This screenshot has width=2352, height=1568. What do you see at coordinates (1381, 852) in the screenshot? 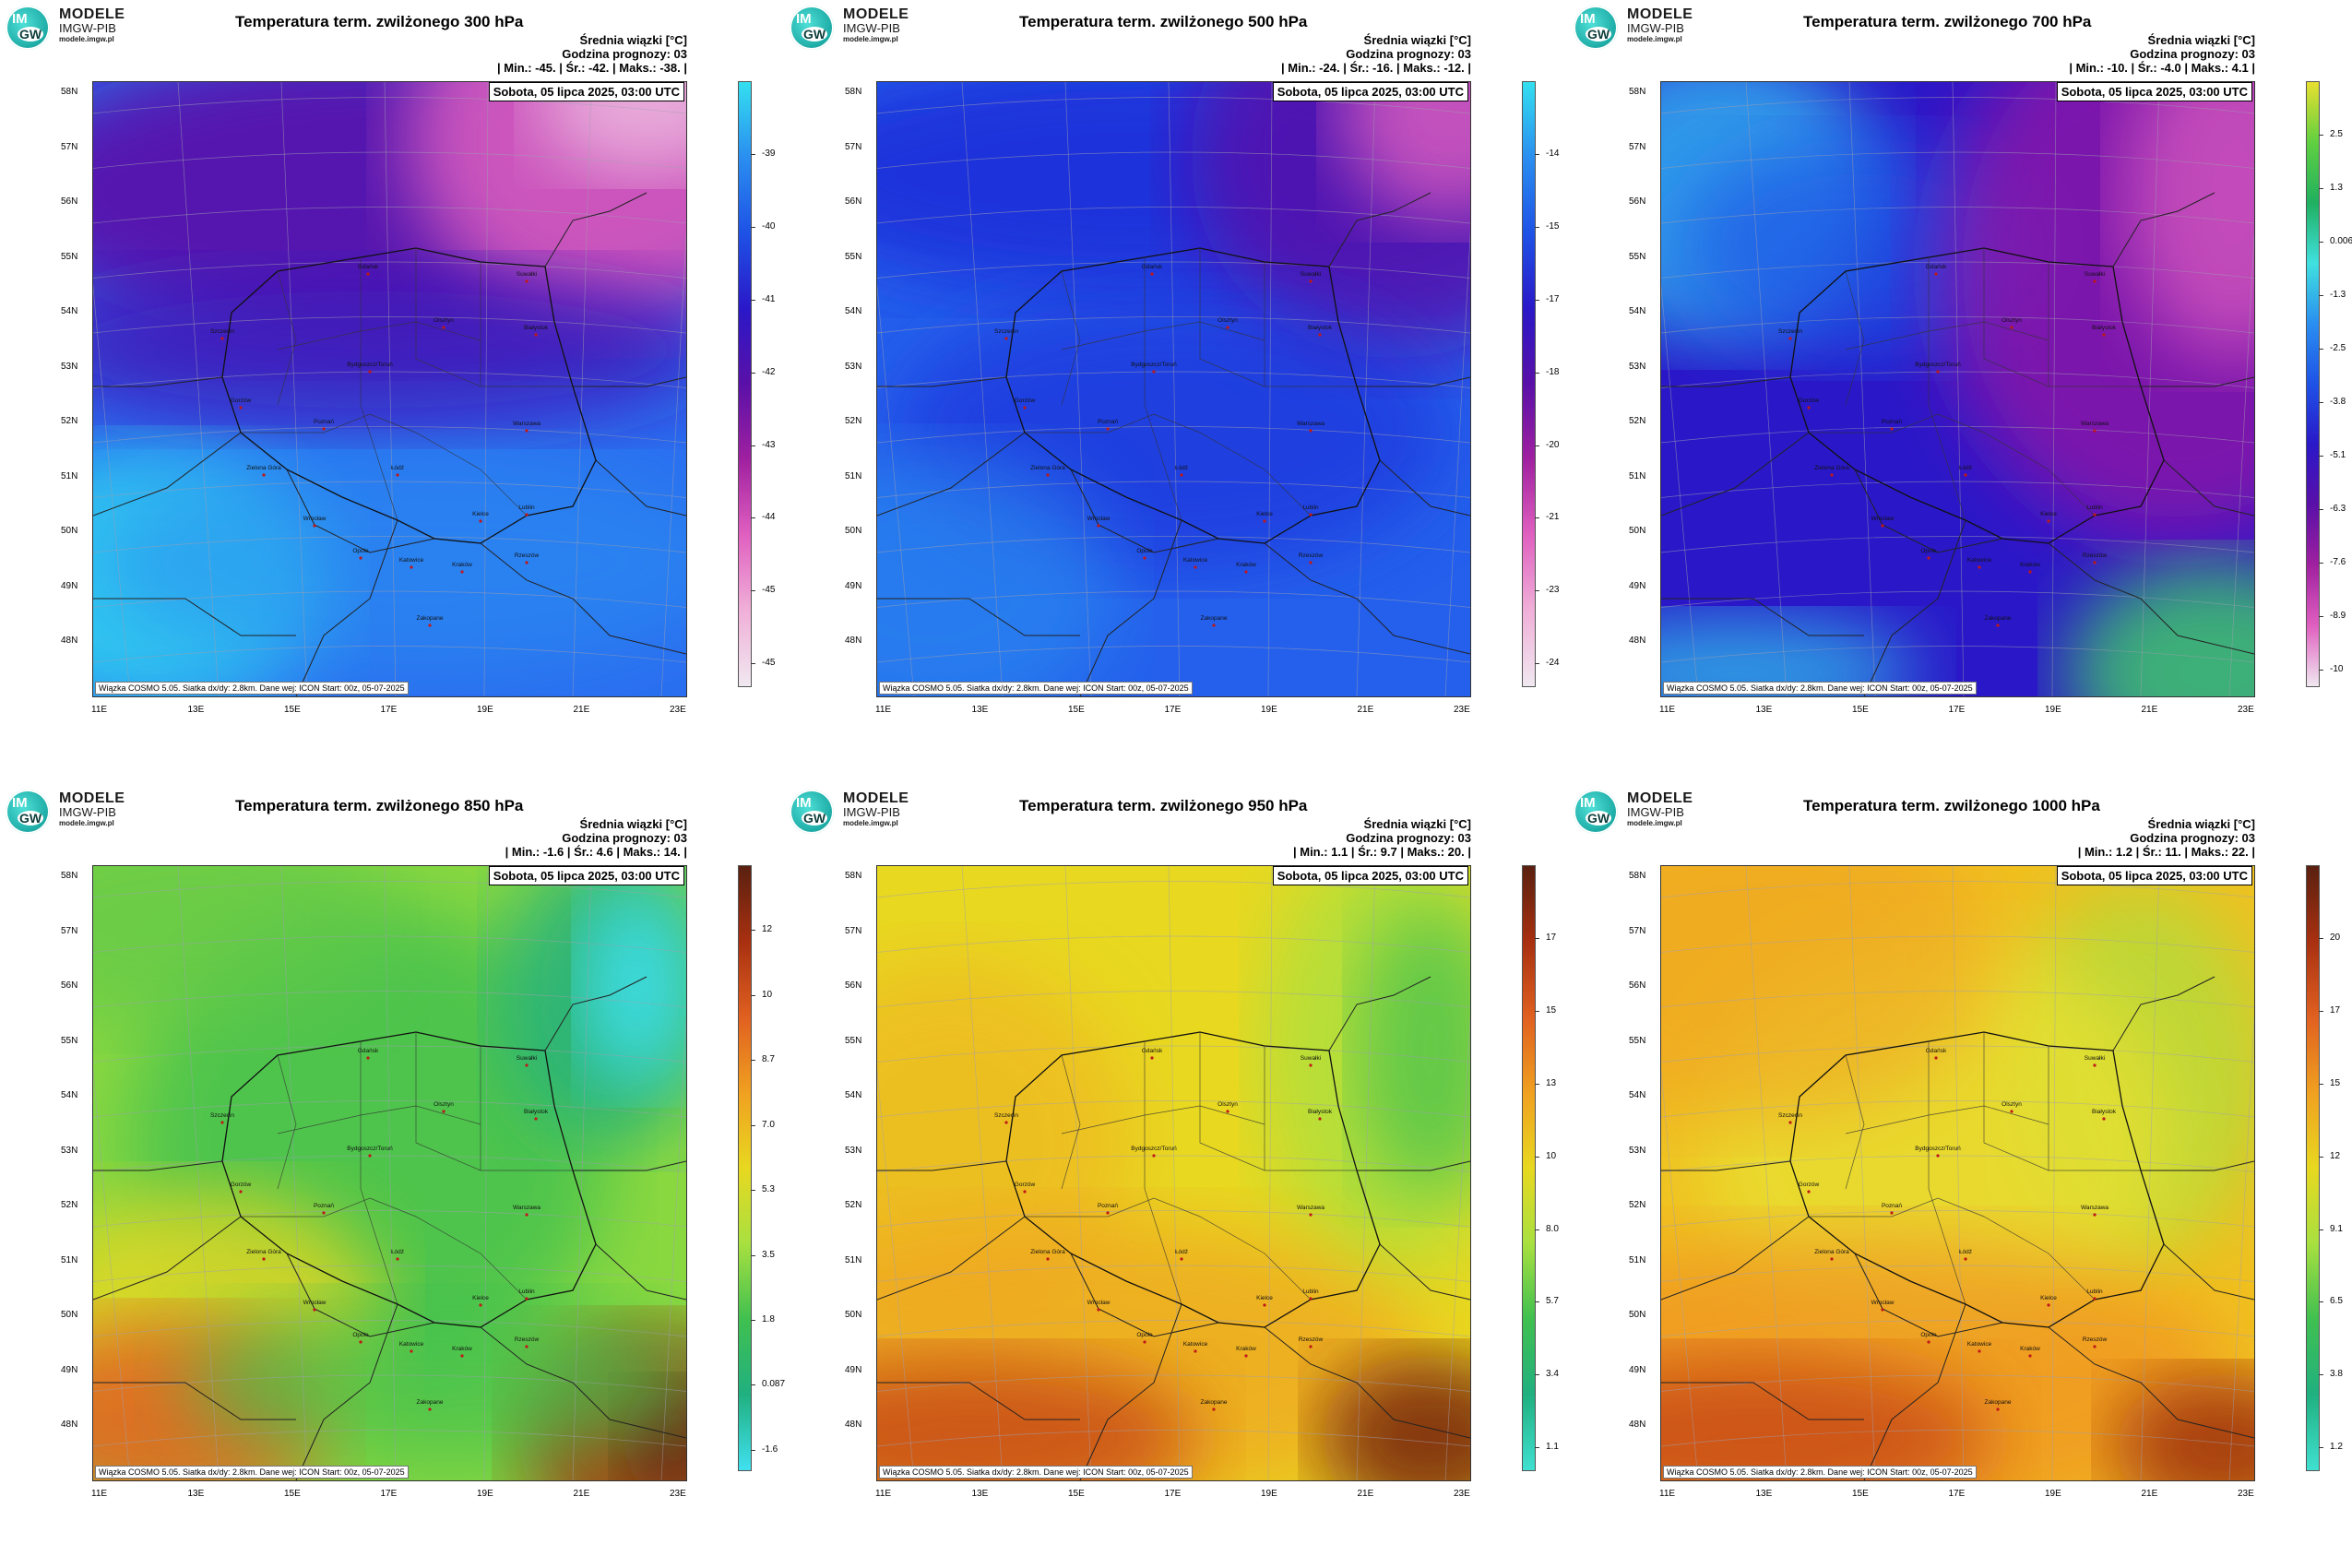
I see `info-stats: | Min.: 1.1 | Śr.: 9.7 | Maks.: 20. |` at bounding box center [1381, 852].